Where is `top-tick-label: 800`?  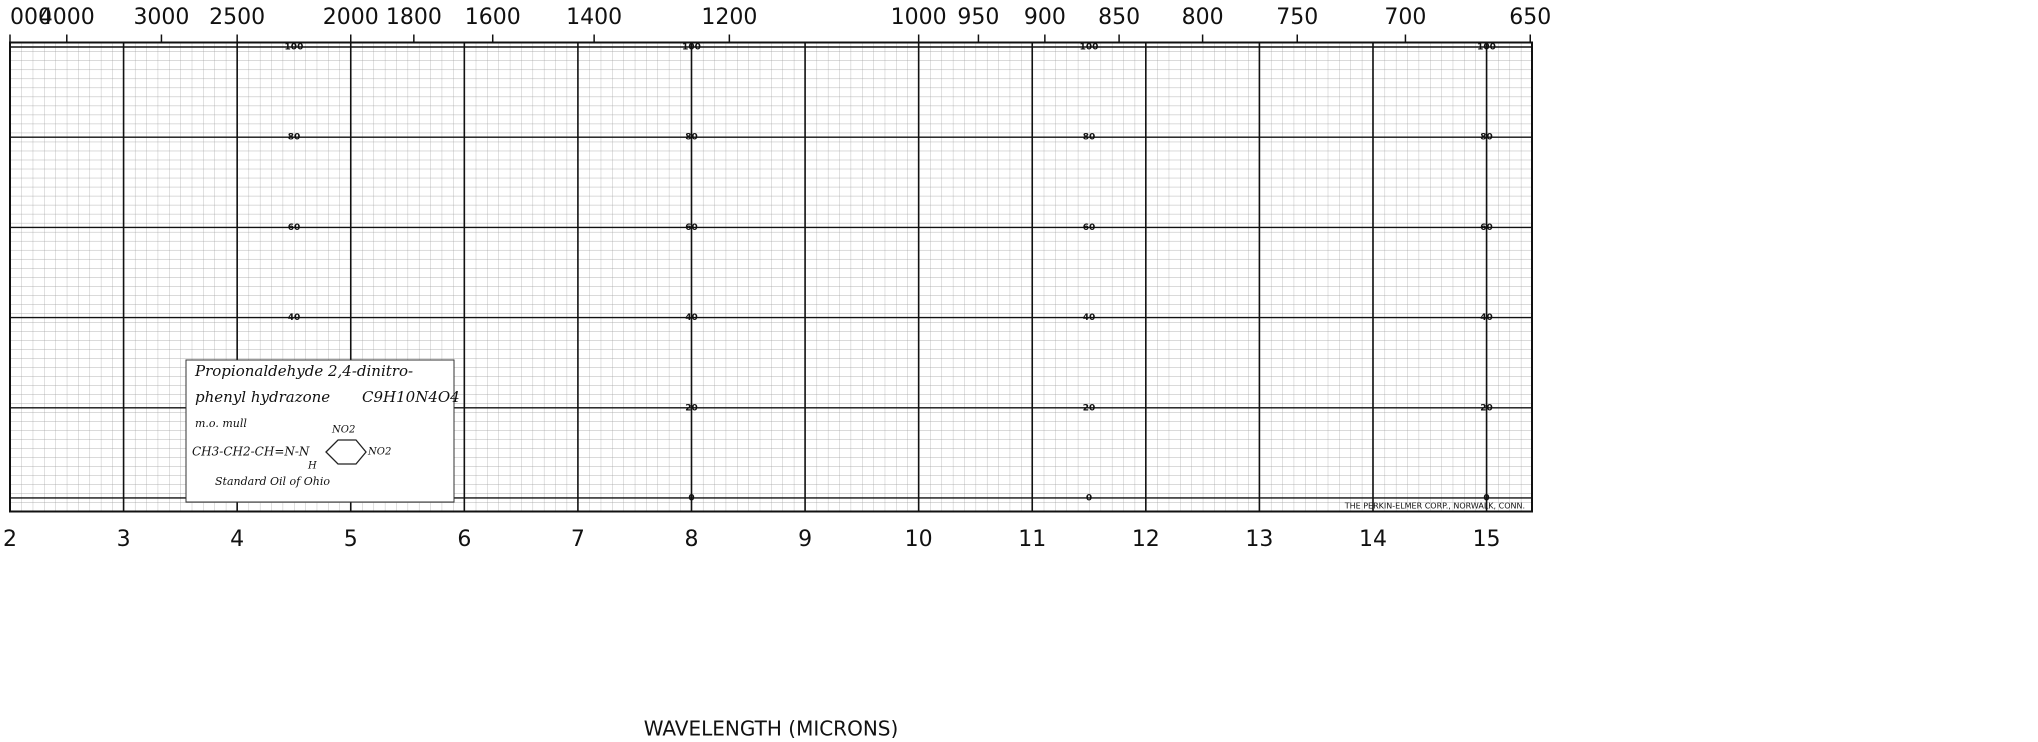
top-tick-label: 800 is located at coordinates (1203, 17).